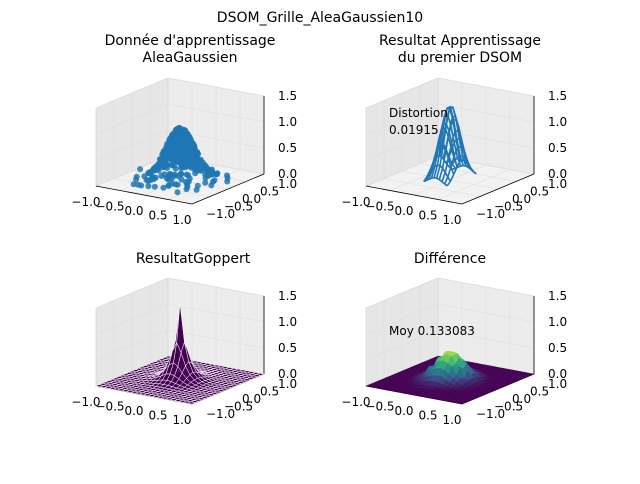  Describe the element at coordinates (450, 259) in the screenshot. I see `panel-title: Différence` at that location.